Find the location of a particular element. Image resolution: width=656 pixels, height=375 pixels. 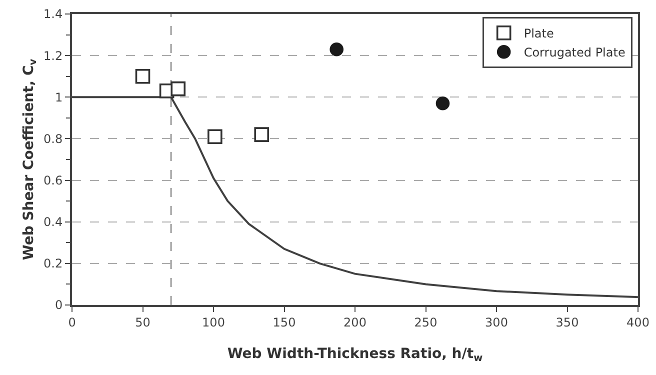

y-tick-label: 1 is located at coordinates (58, 97).